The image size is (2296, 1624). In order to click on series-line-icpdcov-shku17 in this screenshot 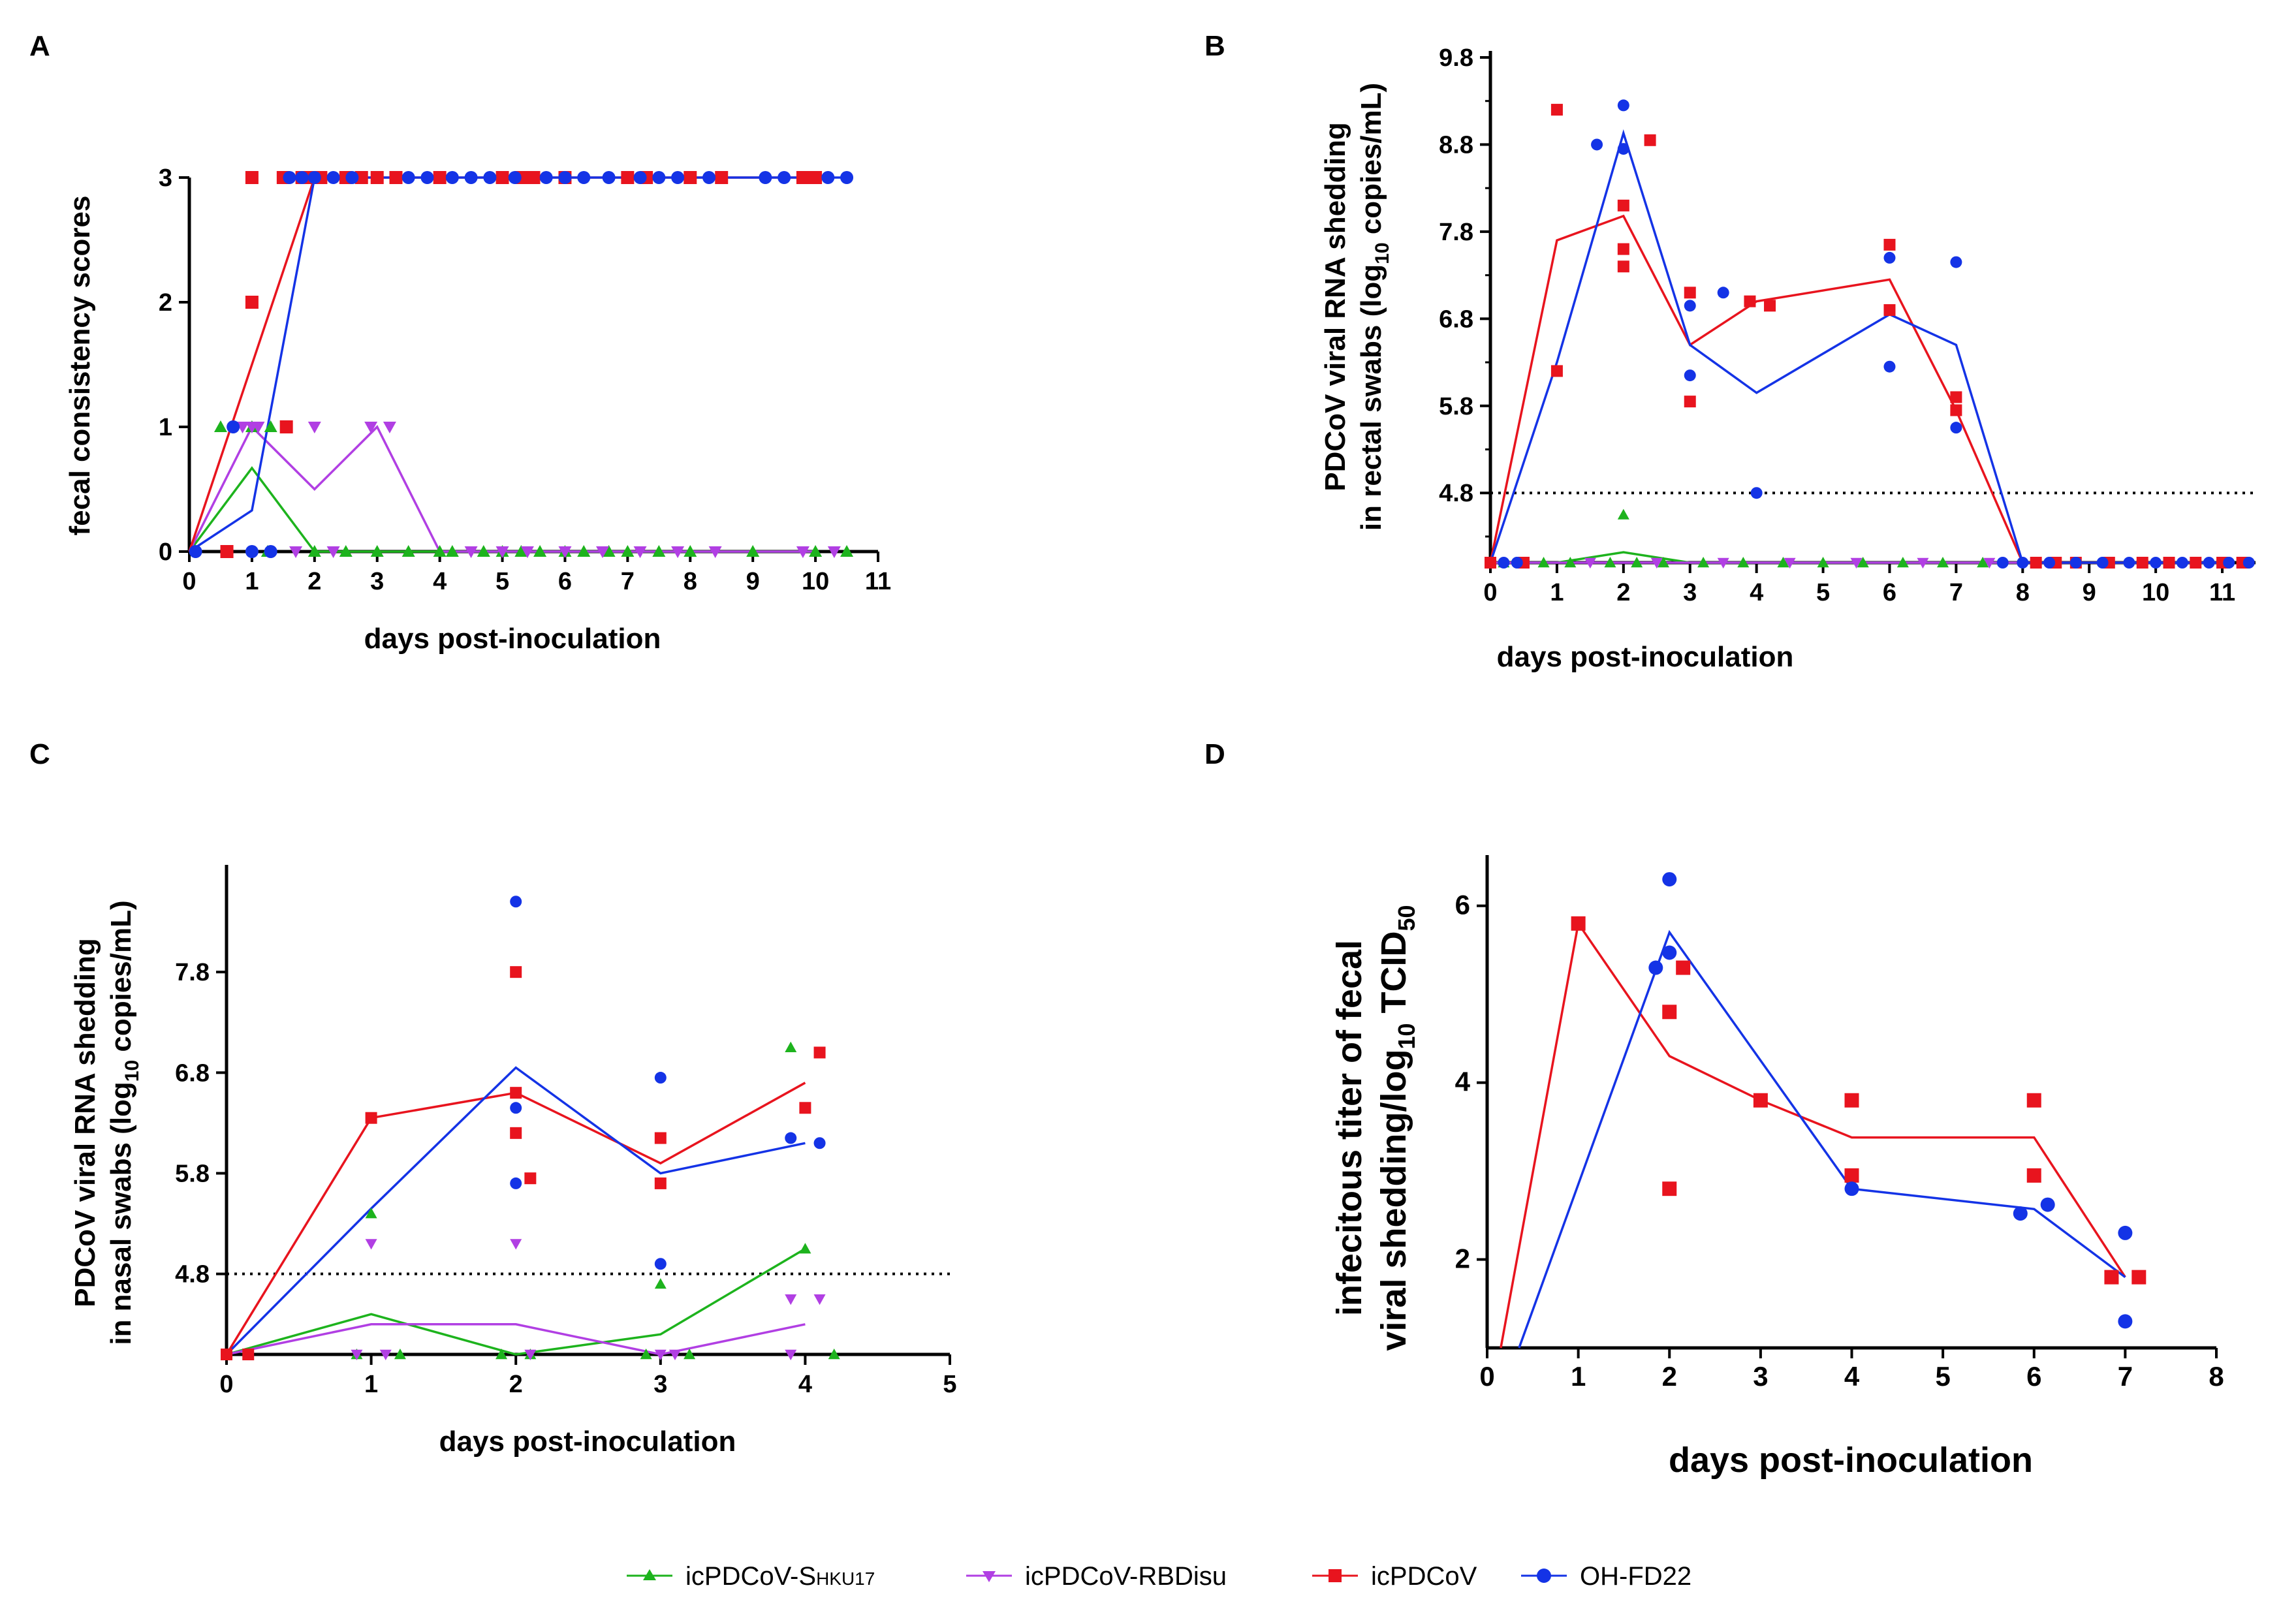, I will do `click(502, 509)`.